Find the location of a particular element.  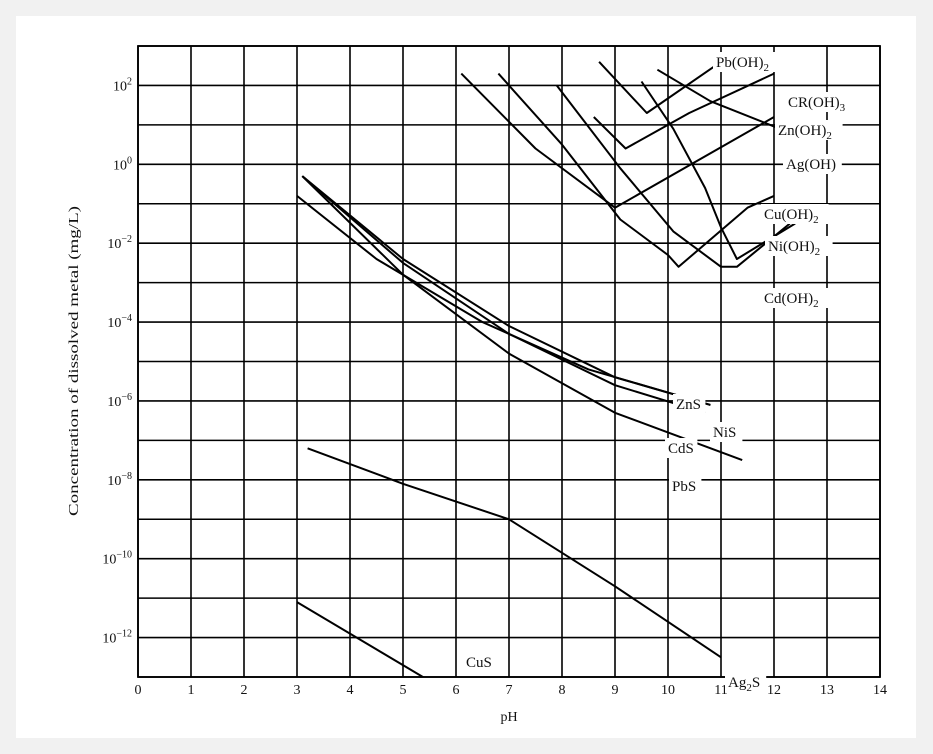

series-line-nis is located at coordinates (506, 290).